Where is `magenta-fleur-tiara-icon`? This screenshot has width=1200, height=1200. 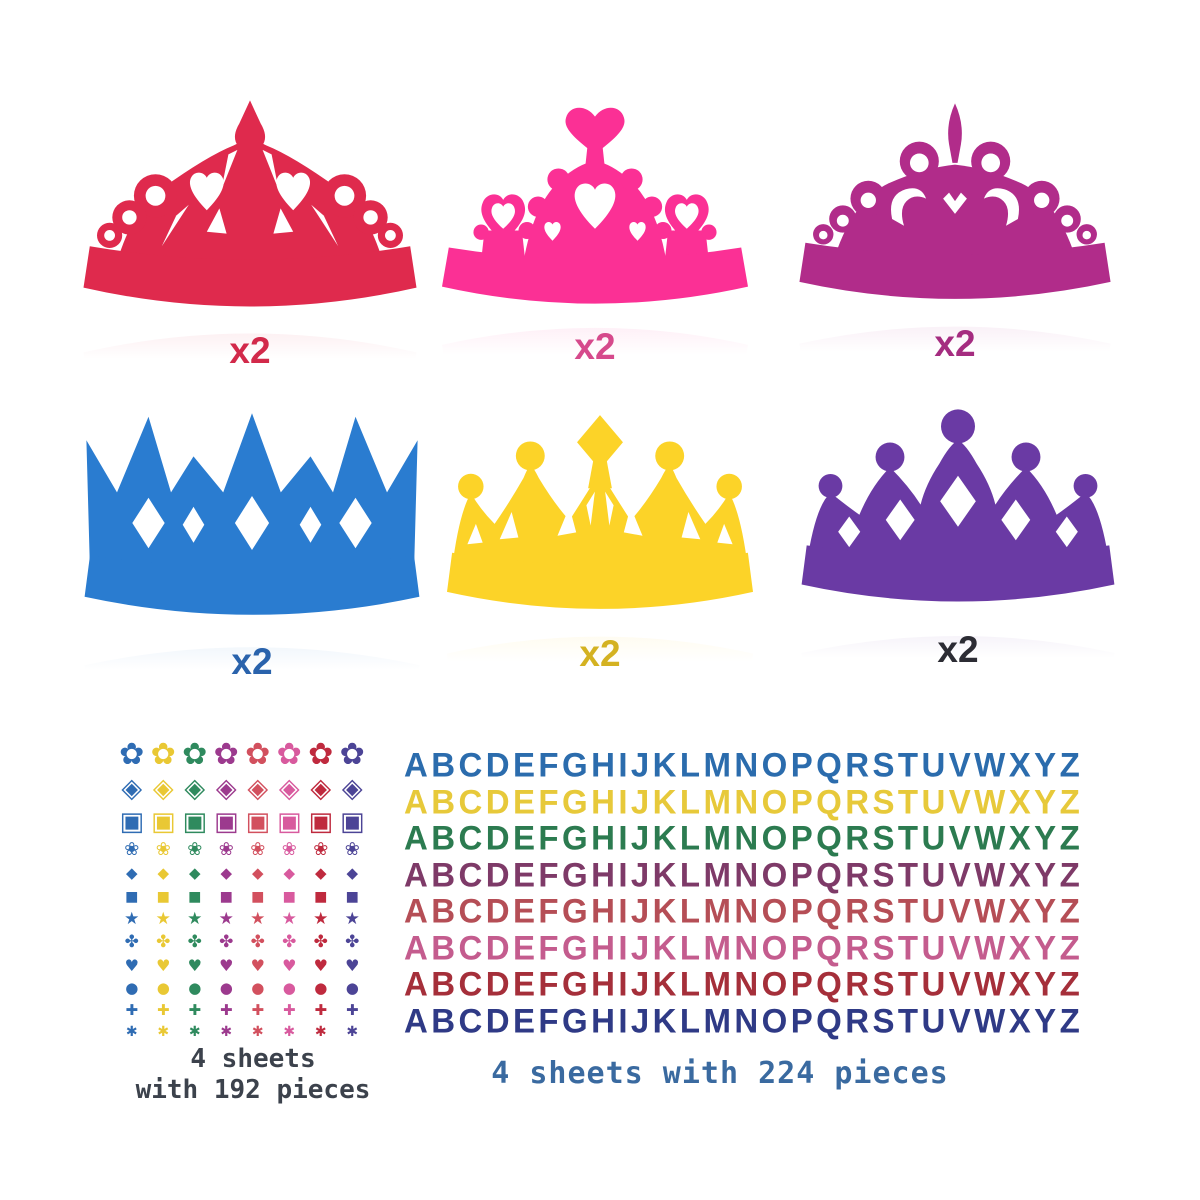
magenta-fleur-tiara-icon is located at coordinates (955, 201).